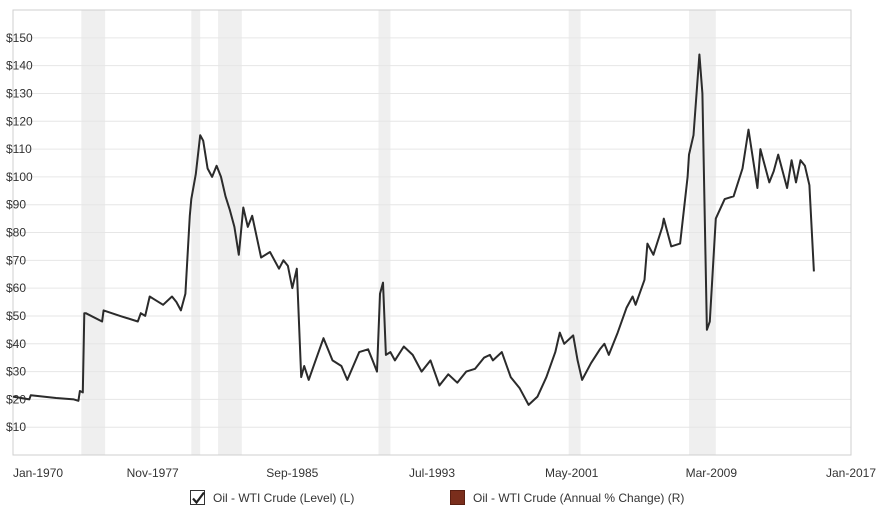  What do you see at coordinates (16, 316) in the screenshot?
I see `y-tick-label: $50` at bounding box center [16, 316].